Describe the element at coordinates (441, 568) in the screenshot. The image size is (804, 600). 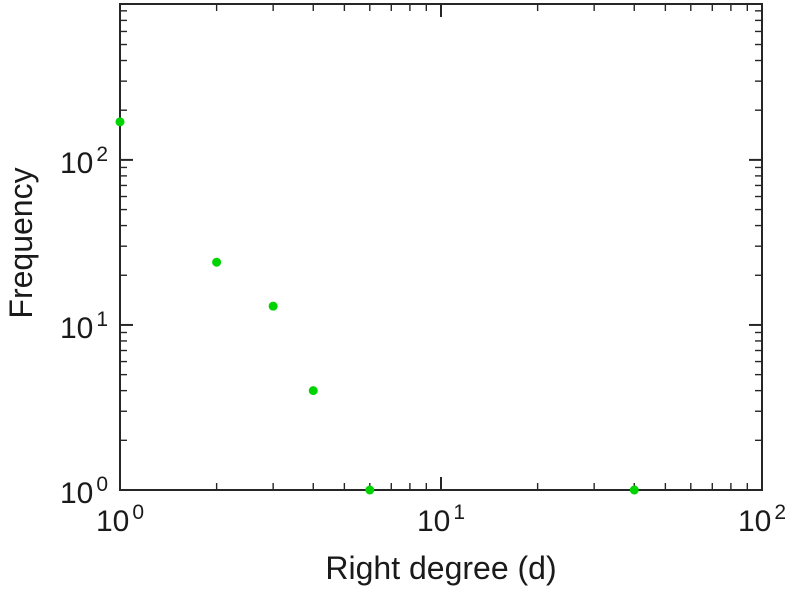
I see `x-axis-title: Right degree (d)` at that location.